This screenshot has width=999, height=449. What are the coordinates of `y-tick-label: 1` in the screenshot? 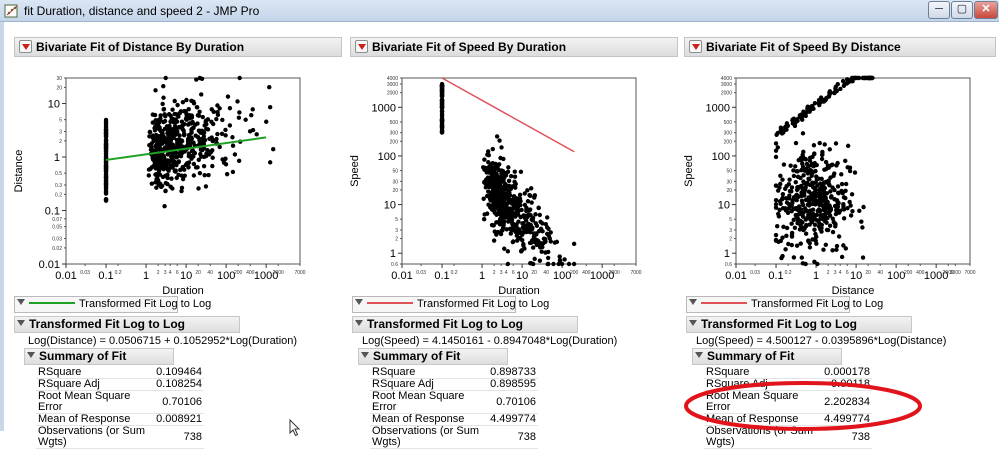 It's located at (393, 254).